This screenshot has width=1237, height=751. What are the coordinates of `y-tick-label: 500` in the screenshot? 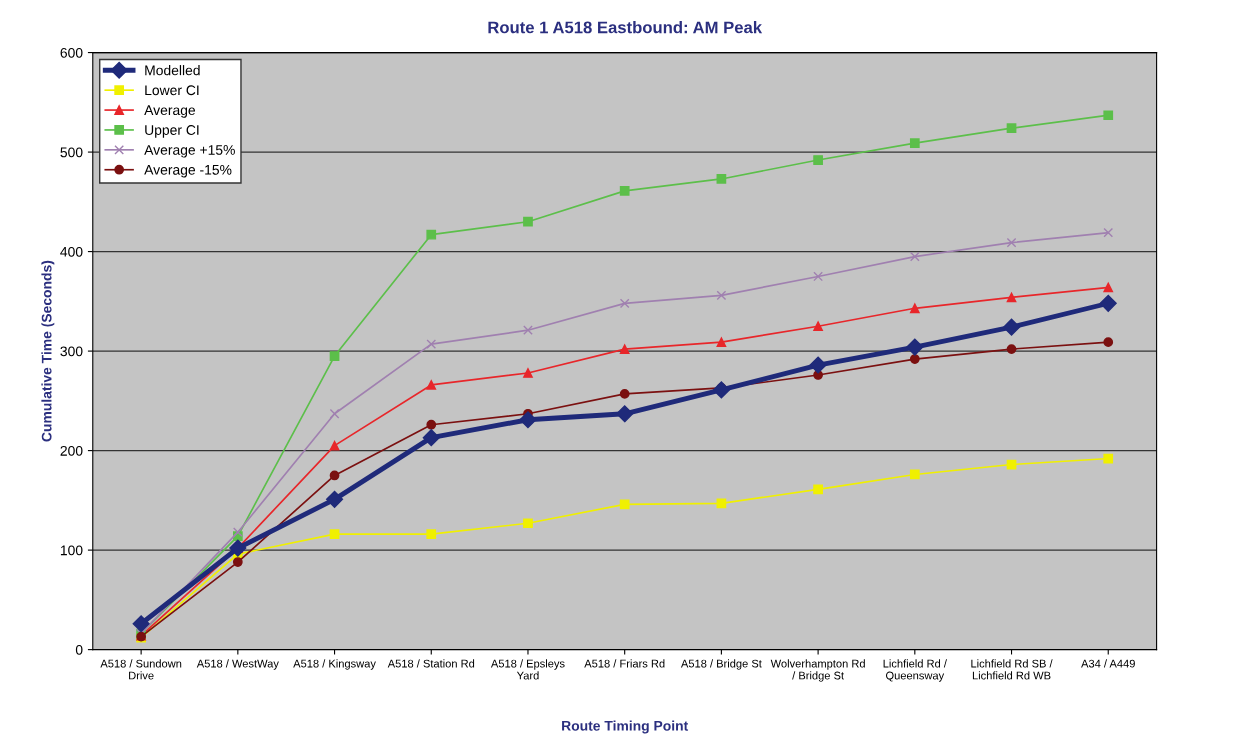 It's located at (71, 152).